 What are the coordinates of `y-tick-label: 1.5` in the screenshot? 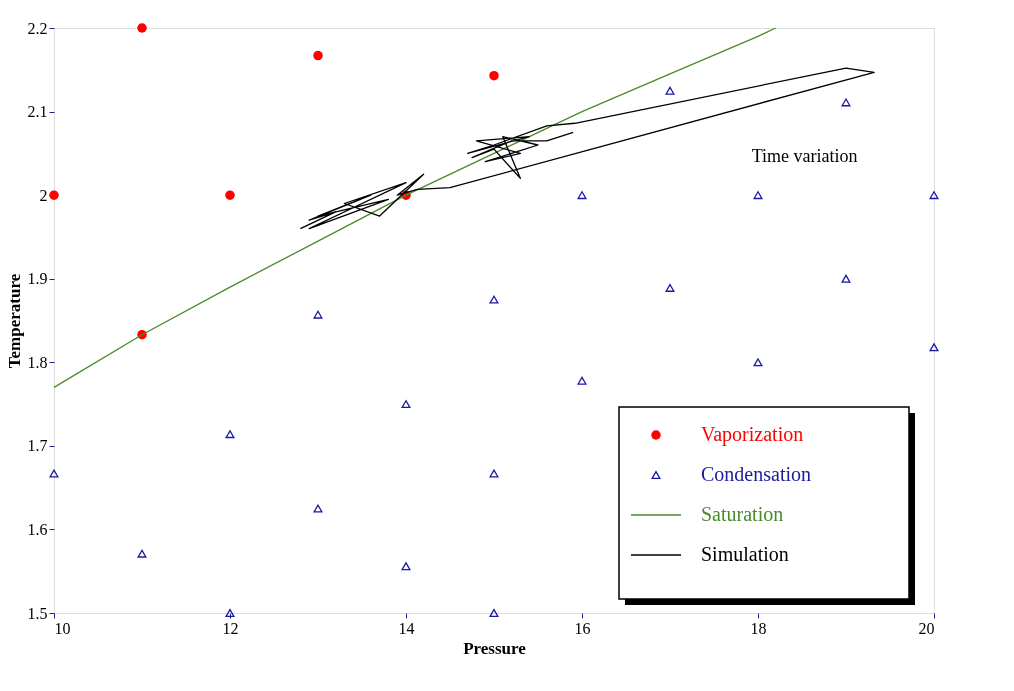 It's located at (37, 613).